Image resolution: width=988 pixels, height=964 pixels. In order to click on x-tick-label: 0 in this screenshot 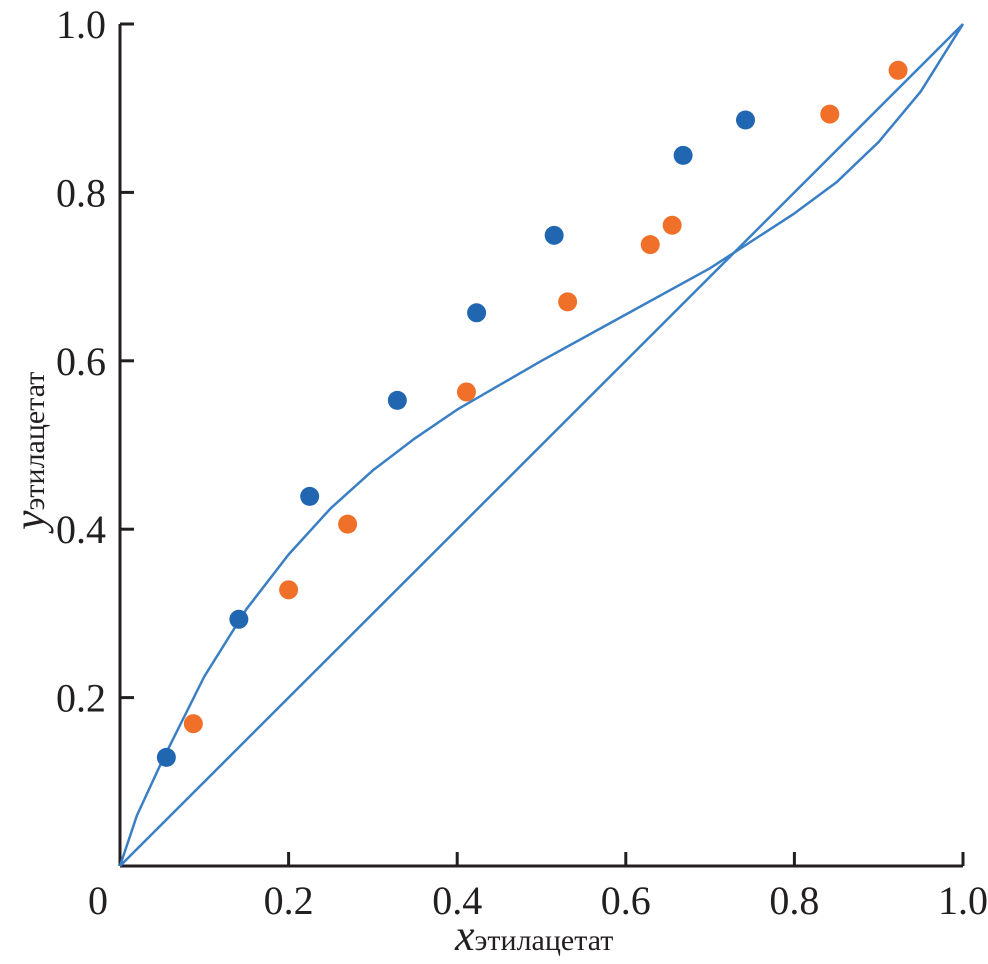, I will do `click(98, 900)`.